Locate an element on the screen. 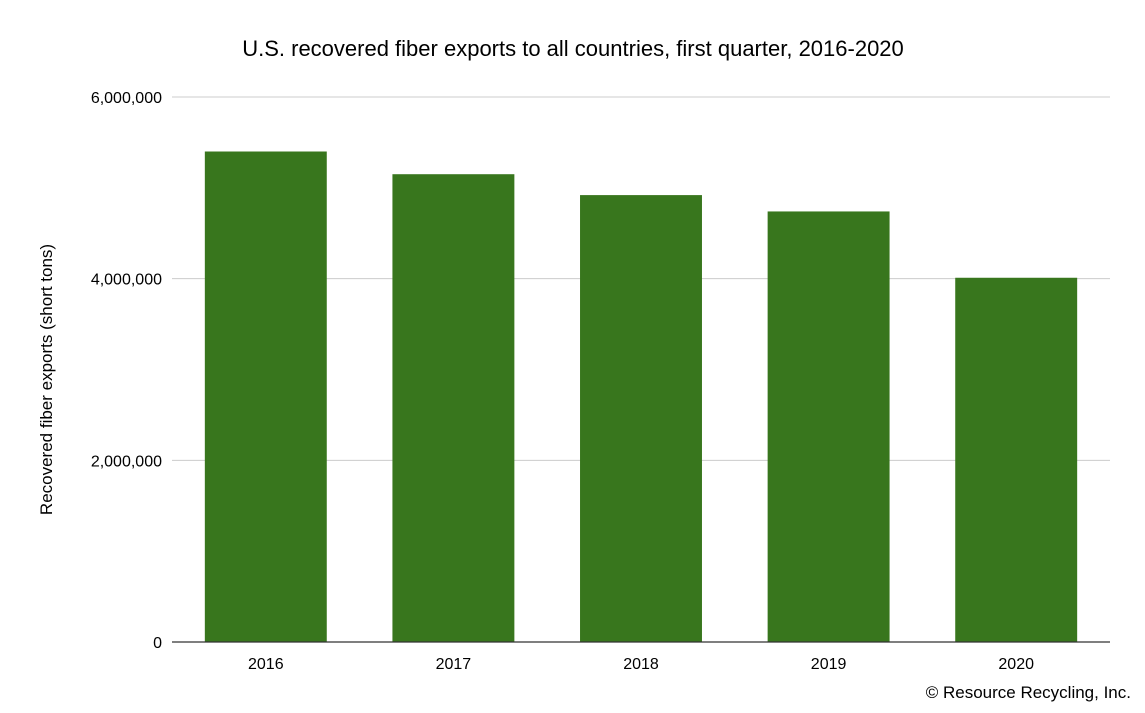 This screenshot has width=1145, height=713. x-tick-label: 2019 is located at coordinates (829, 664).